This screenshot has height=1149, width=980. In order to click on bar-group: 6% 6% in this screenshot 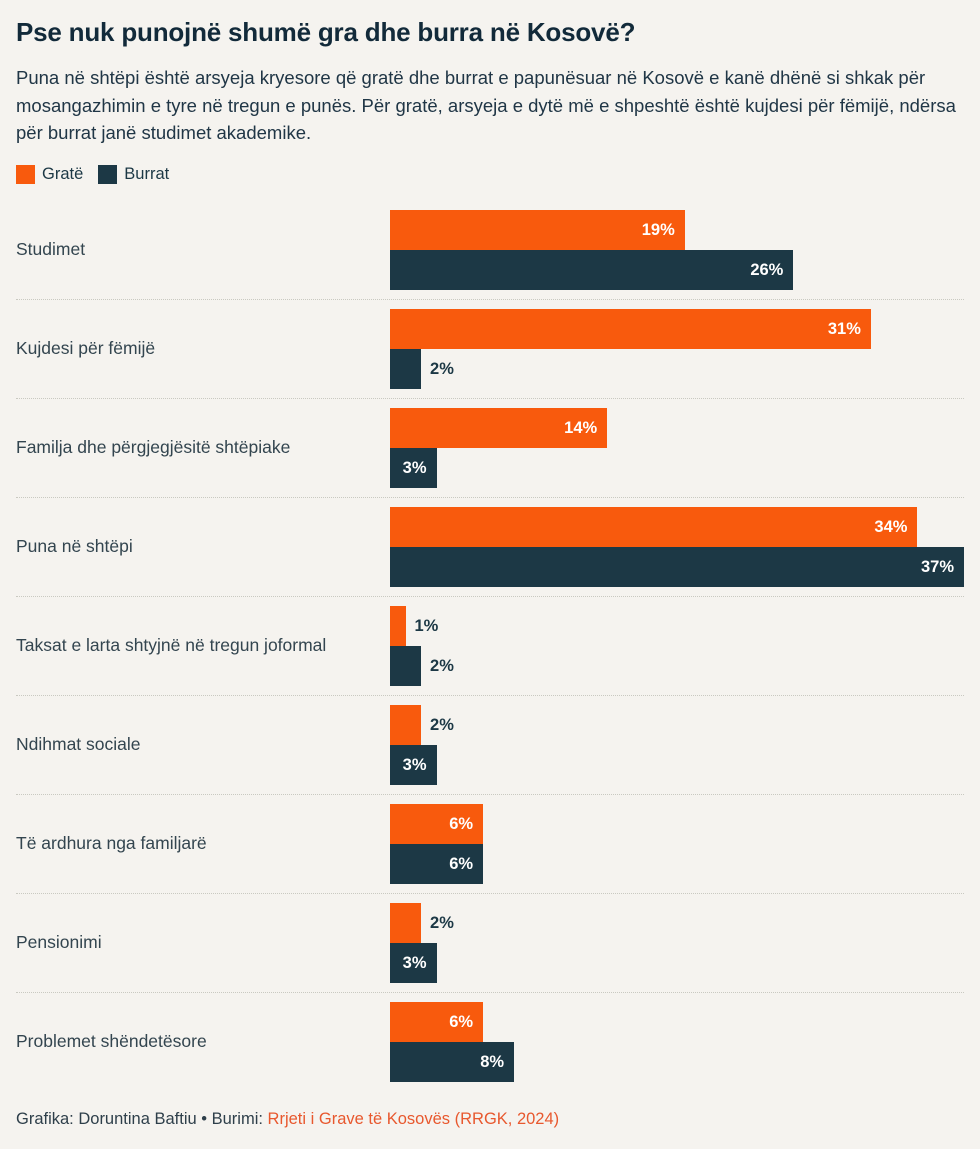, I will do `click(677, 844)`.